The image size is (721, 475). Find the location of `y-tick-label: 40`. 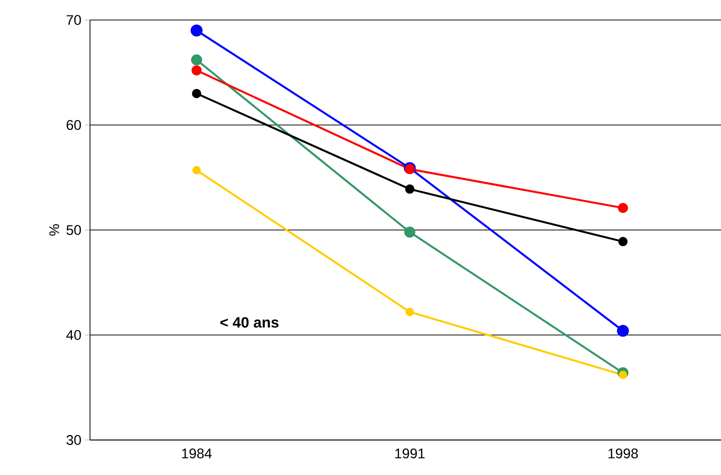

y-tick-label: 40 is located at coordinates (73, 335).